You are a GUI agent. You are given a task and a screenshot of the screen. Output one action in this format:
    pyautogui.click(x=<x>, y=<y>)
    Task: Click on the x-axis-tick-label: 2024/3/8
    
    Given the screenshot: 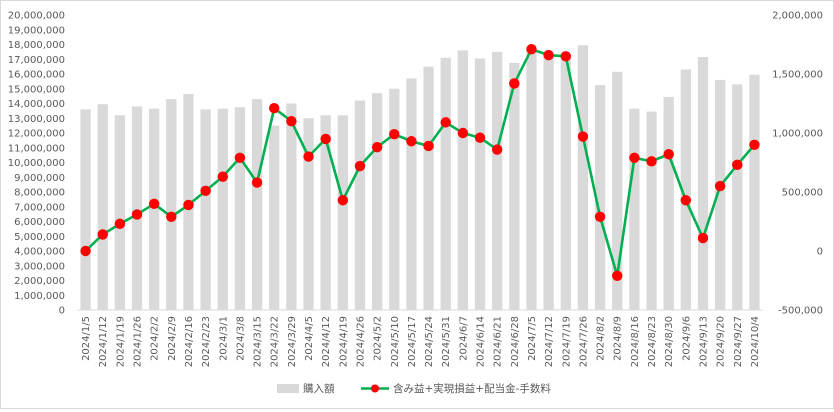 What is the action you would take?
    pyautogui.click(x=240, y=338)
    